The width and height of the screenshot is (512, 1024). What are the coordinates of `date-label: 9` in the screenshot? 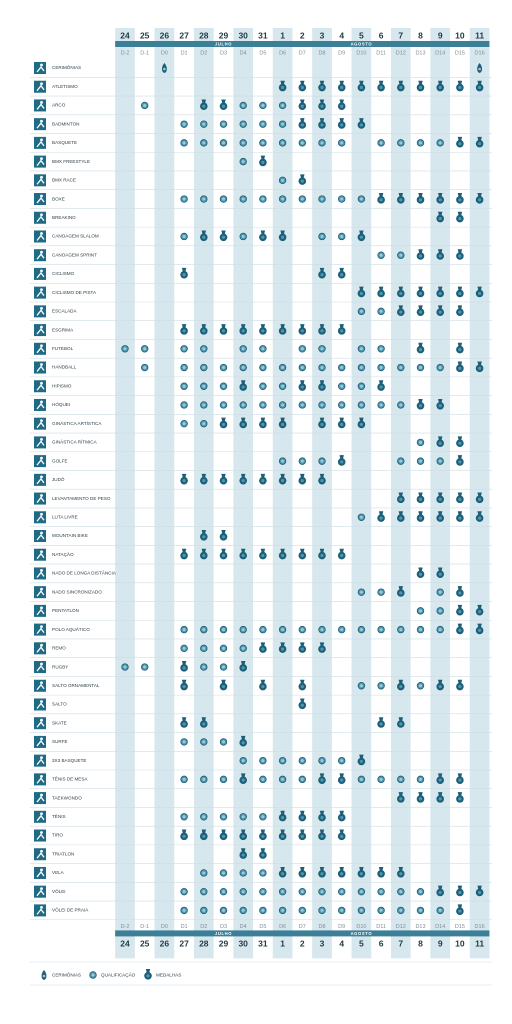 It's located at (440, 944).